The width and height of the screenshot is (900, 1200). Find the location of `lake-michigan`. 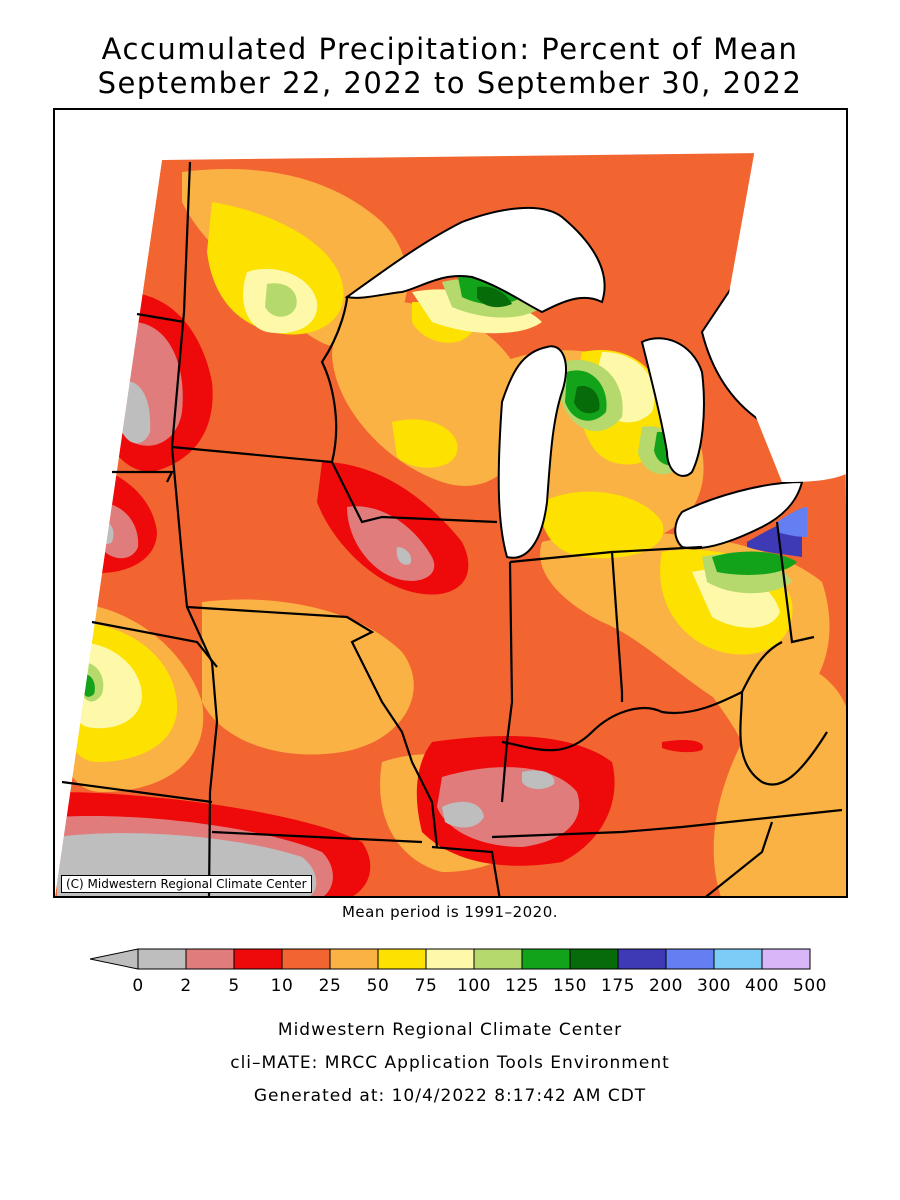

lake-michigan is located at coordinates (532, 452).